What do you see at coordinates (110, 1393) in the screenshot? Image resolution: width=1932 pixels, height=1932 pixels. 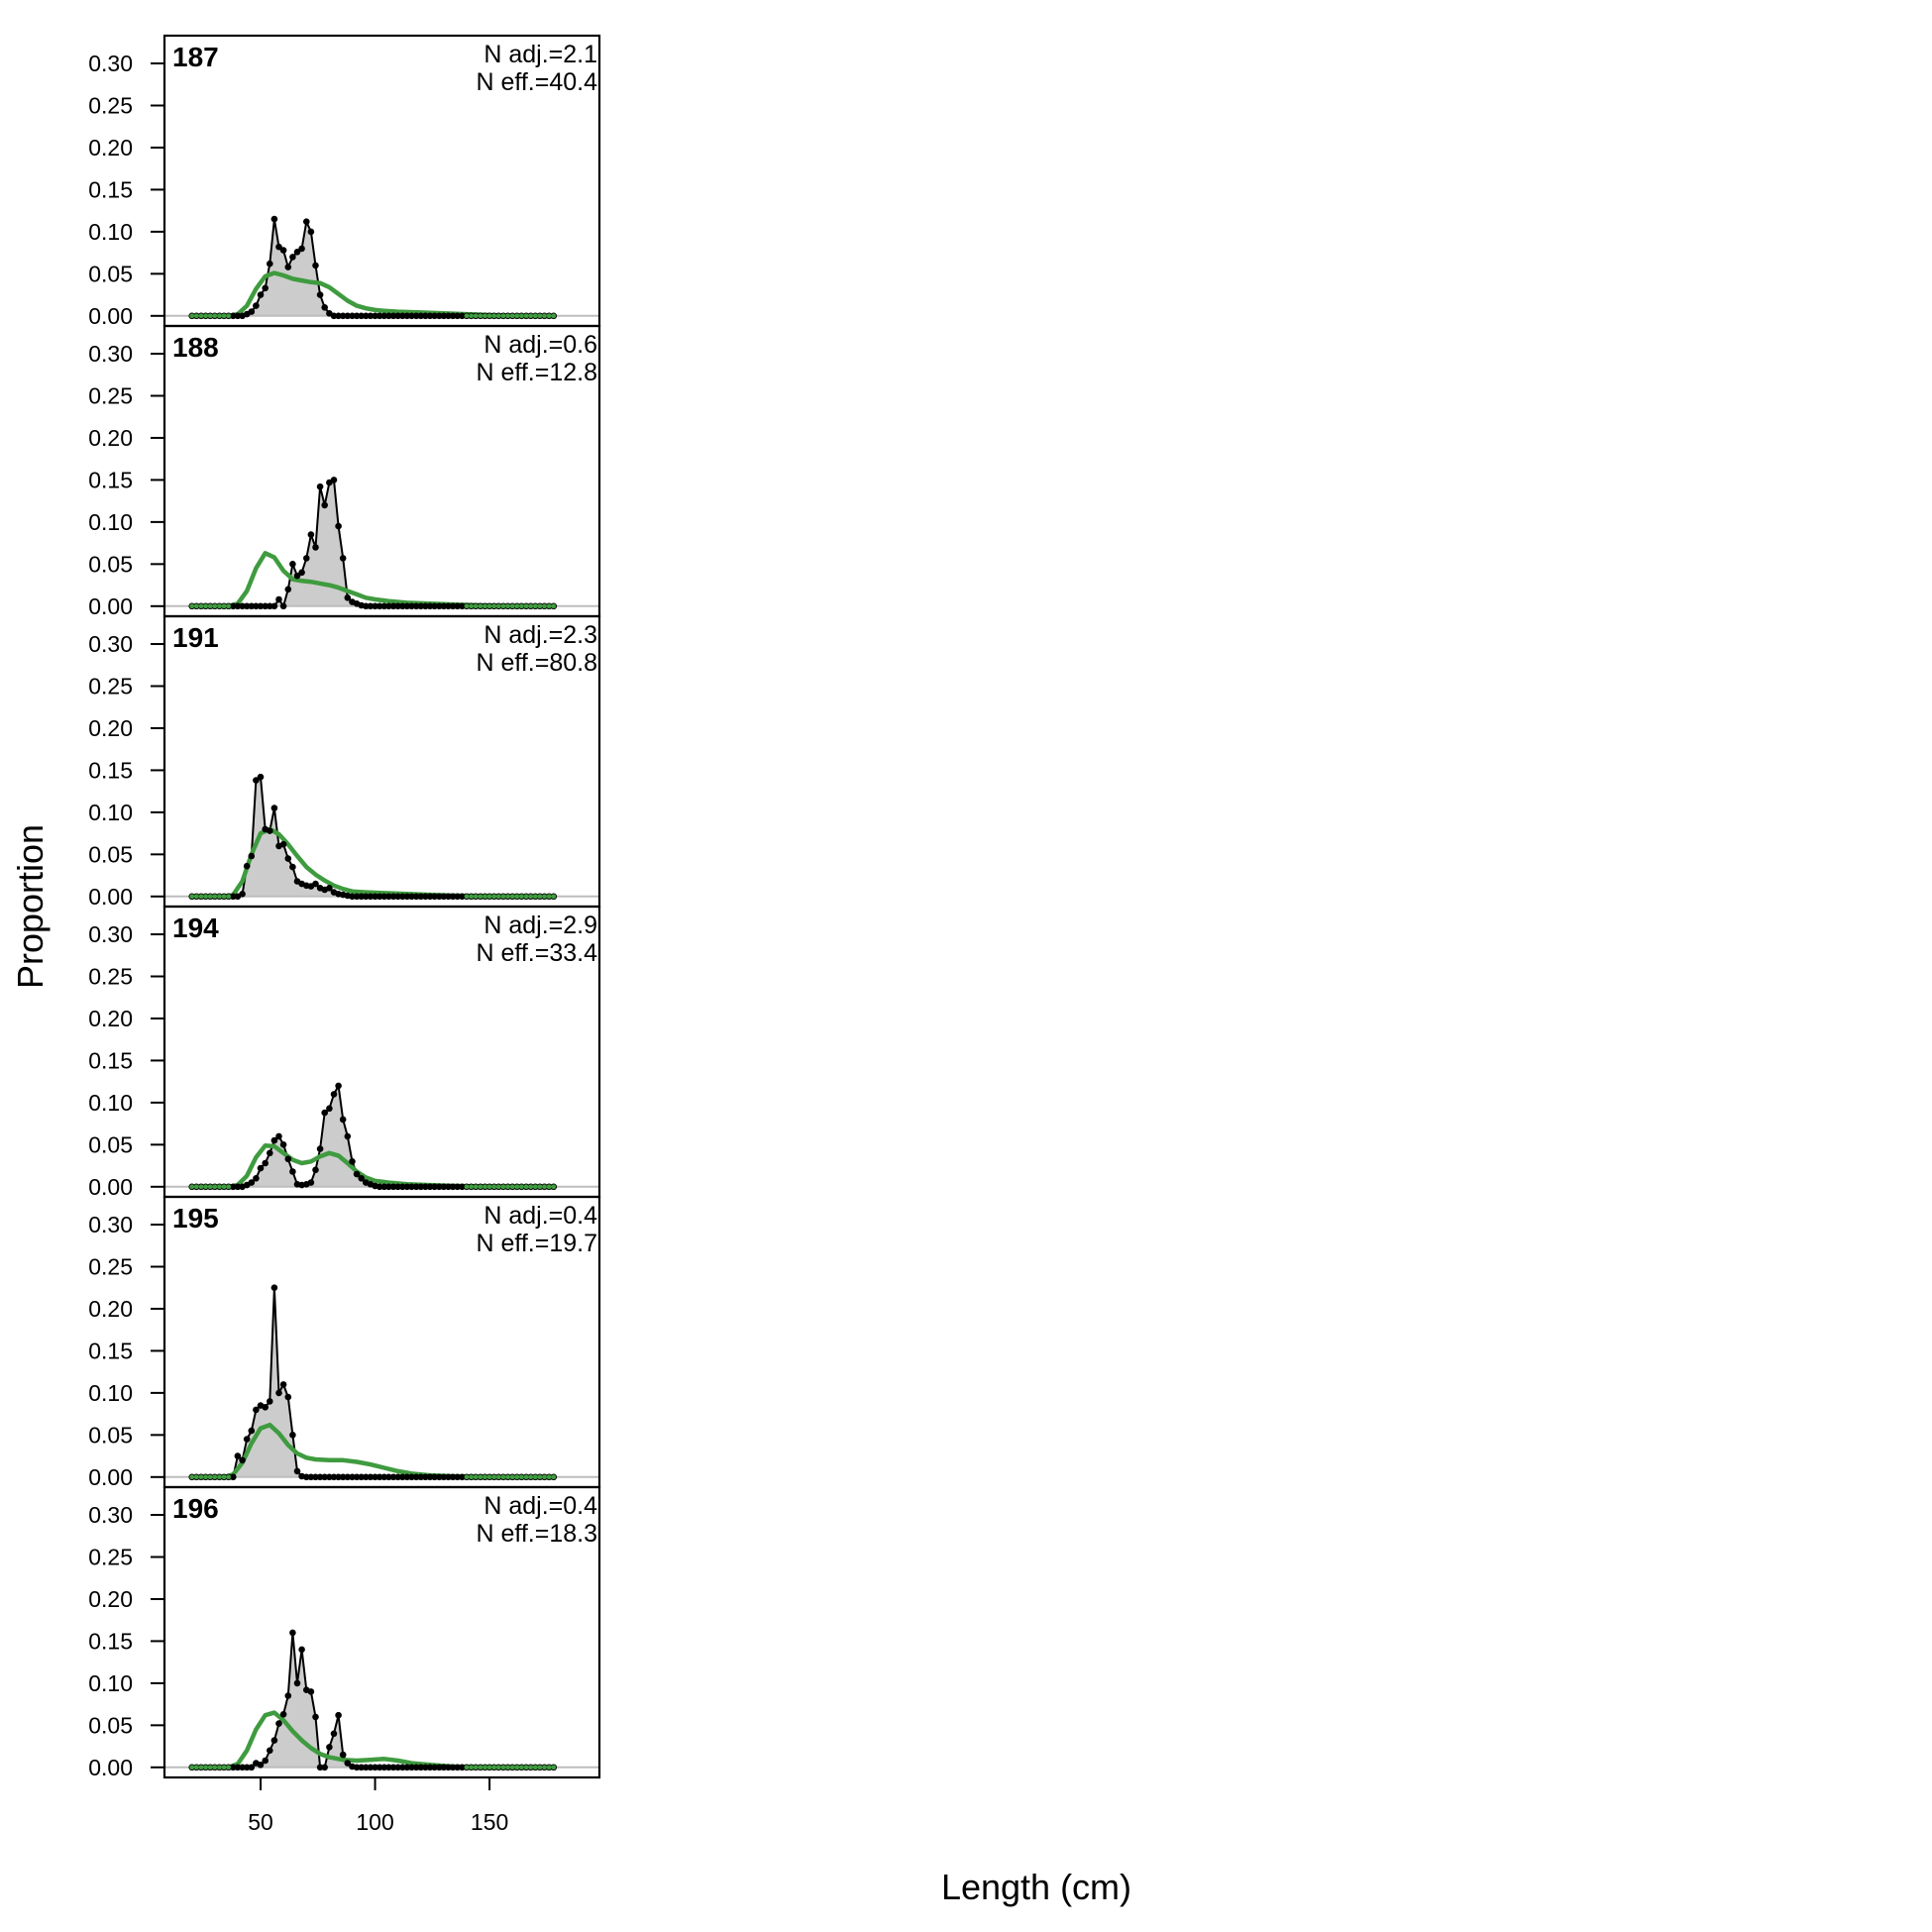 I see `y-tick-label: 0.10` at bounding box center [110, 1393].